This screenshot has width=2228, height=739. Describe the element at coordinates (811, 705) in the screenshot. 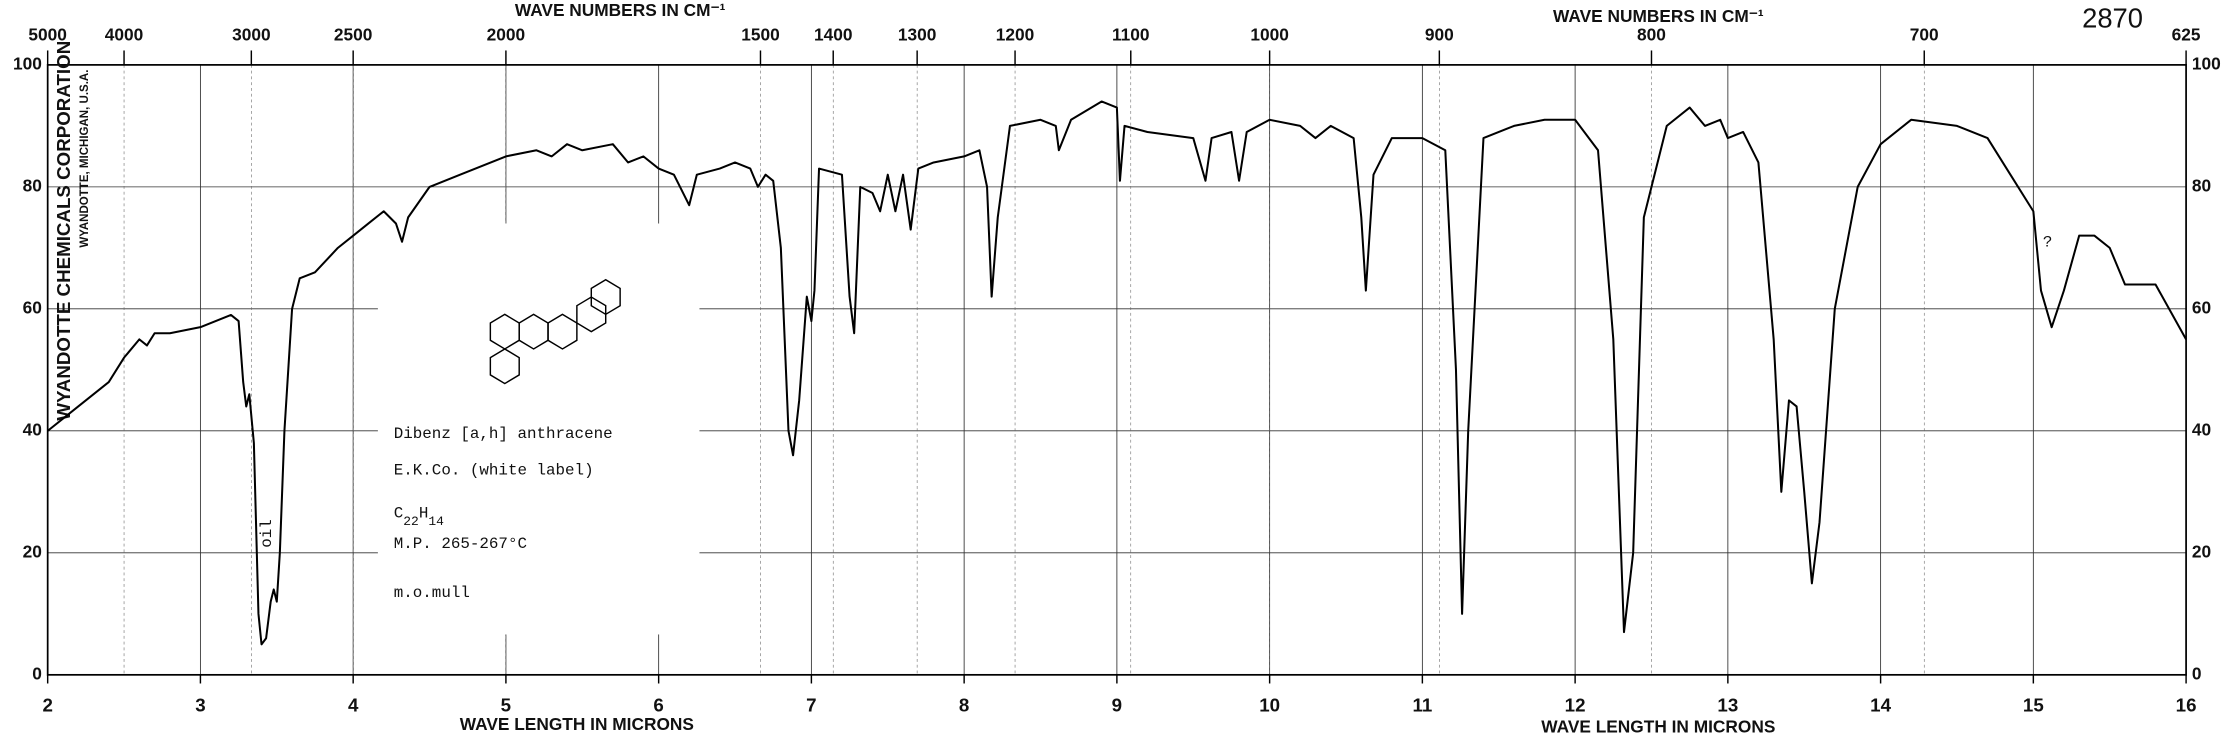

I see `x-tick-label: 7` at that location.